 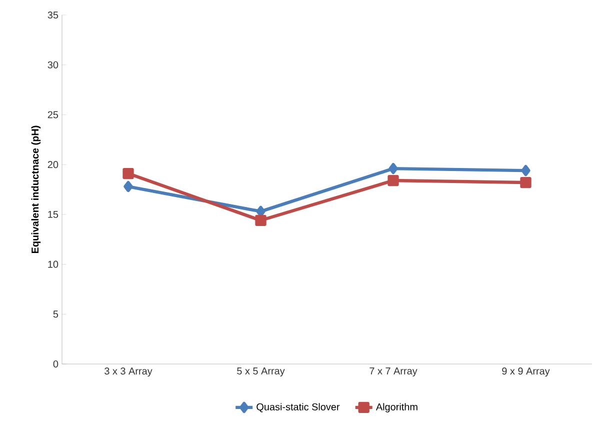 What do you see at coordinates (53, 264) in the screenshot?
I see `y-tick-label: 10` at bounding box center [53, 264].